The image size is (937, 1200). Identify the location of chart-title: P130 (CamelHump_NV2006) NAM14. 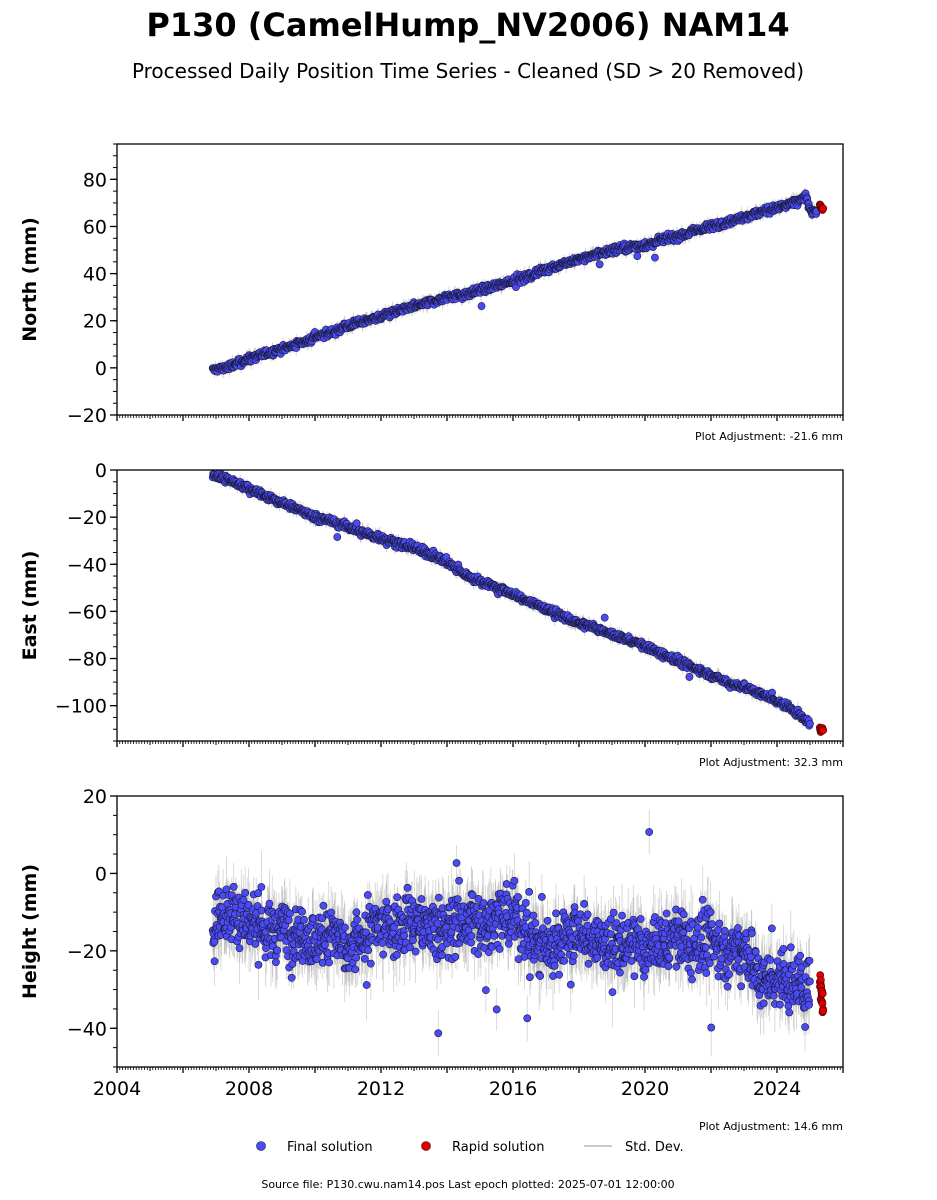
(467, 25).